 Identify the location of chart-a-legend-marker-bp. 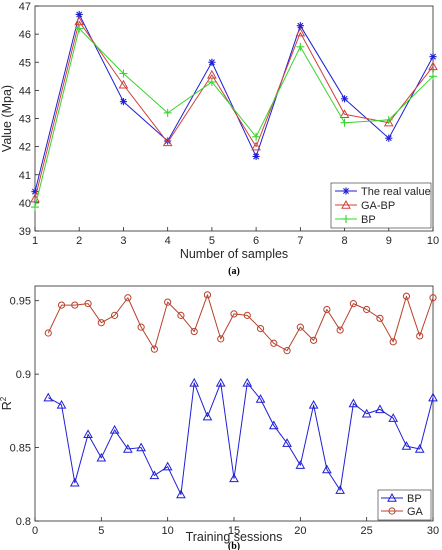
(346, 219).